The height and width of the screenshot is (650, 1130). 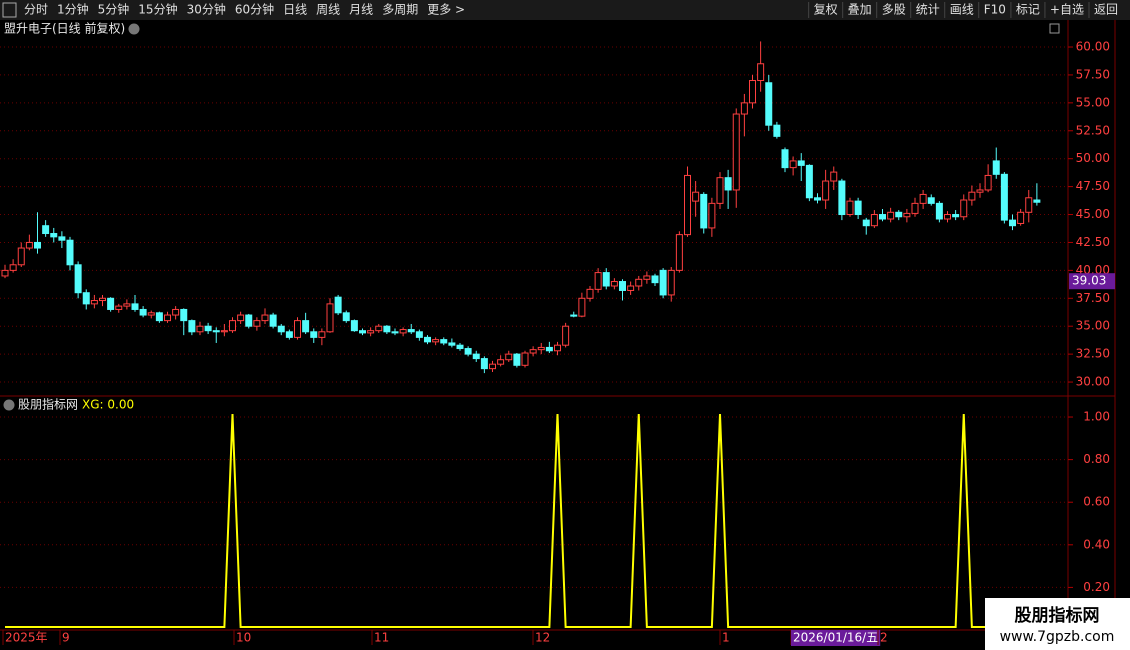 I want to click on indicator-value: XG: 0.00, so click(x=108, y=405).